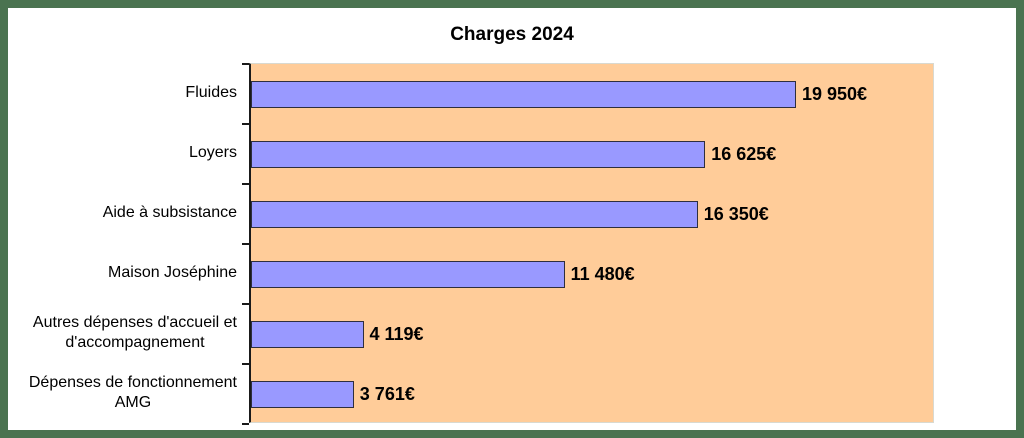 The width and height of the screenshot is (1024, 438). I want to click on value-label-maison-josephine: 11 480€, so click(602, 273).